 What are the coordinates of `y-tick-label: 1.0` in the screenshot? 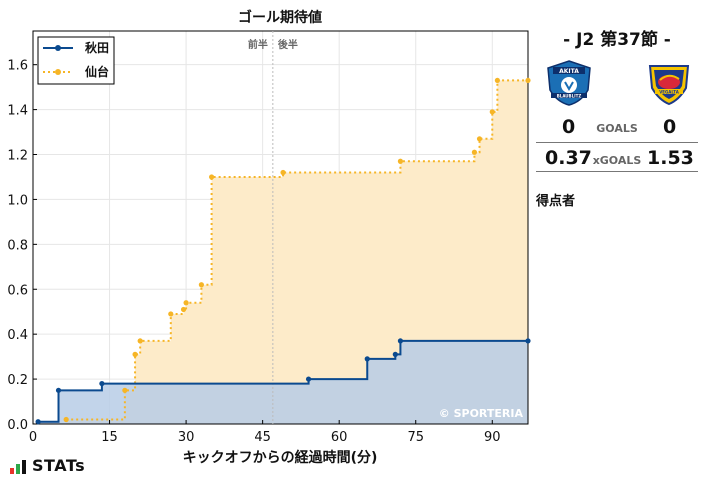 It's located at (17, 200).